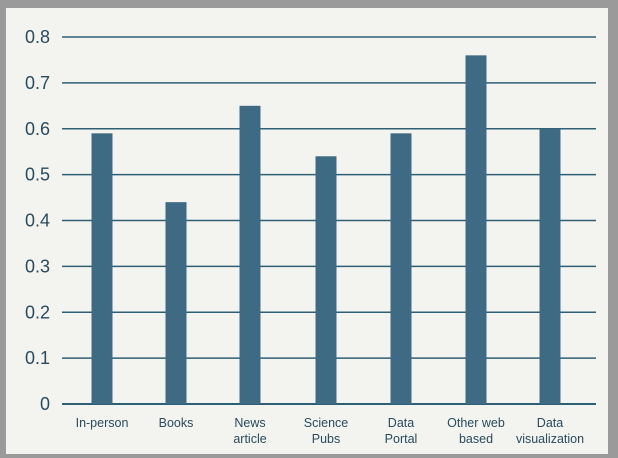  What do you see at coordinates (37, 83) in the screenshot?
I see `y-tick-label: 0.7` at bounding box center [37, 83].